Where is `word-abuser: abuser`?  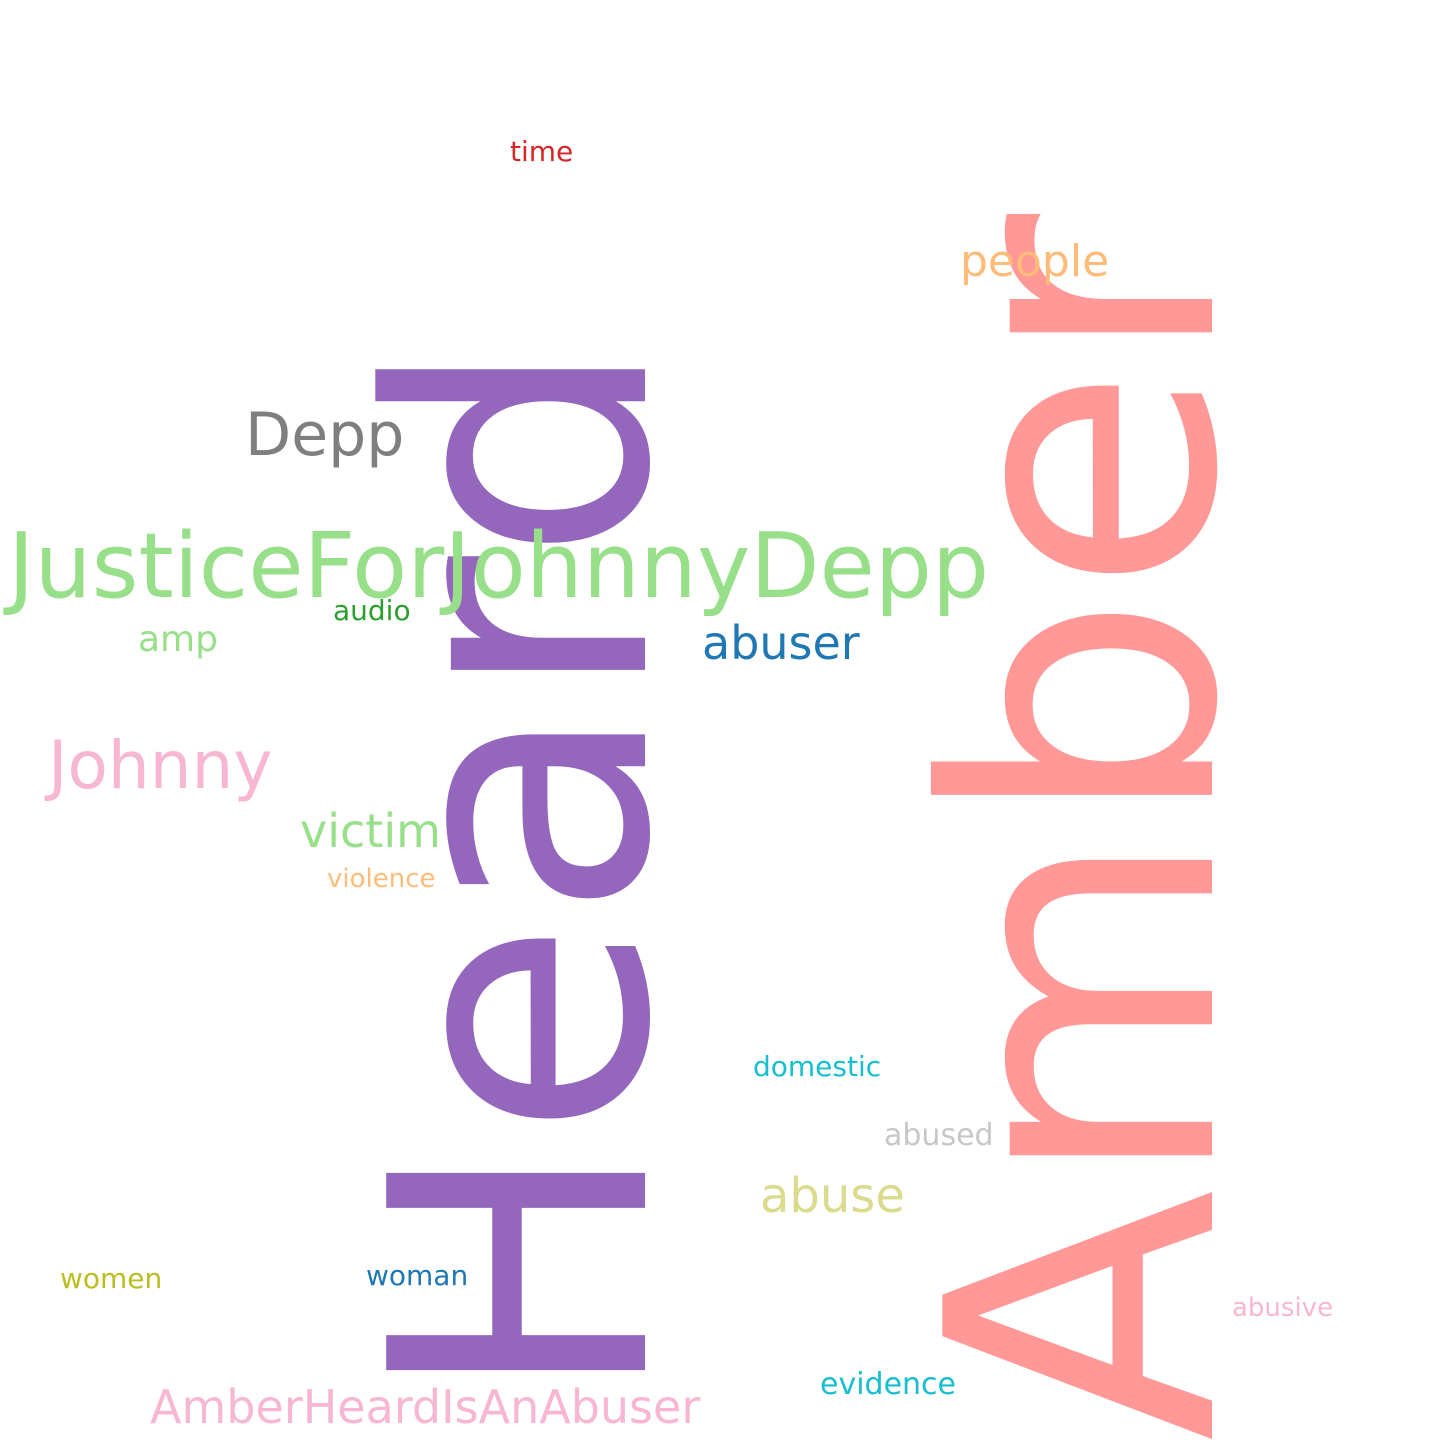
word-abuser: abuser is located at coordinates (781, 643).